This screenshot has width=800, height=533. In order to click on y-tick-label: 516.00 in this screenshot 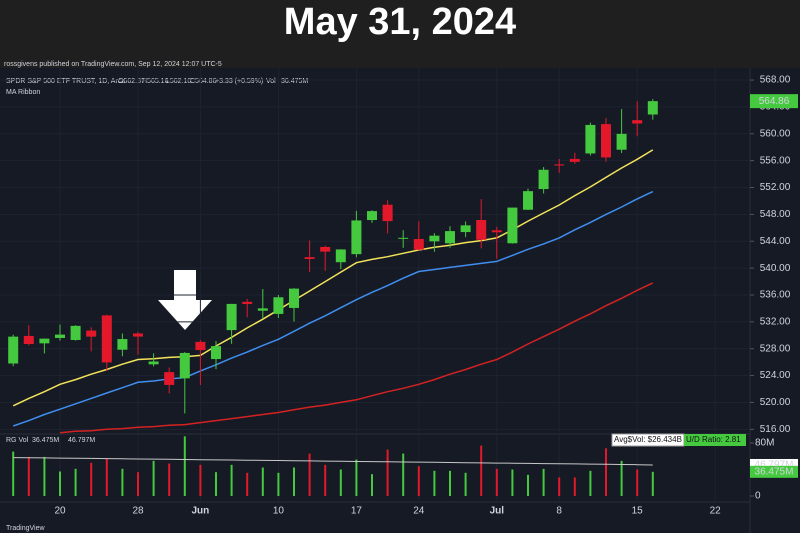, I will do `click(775, 429)`.